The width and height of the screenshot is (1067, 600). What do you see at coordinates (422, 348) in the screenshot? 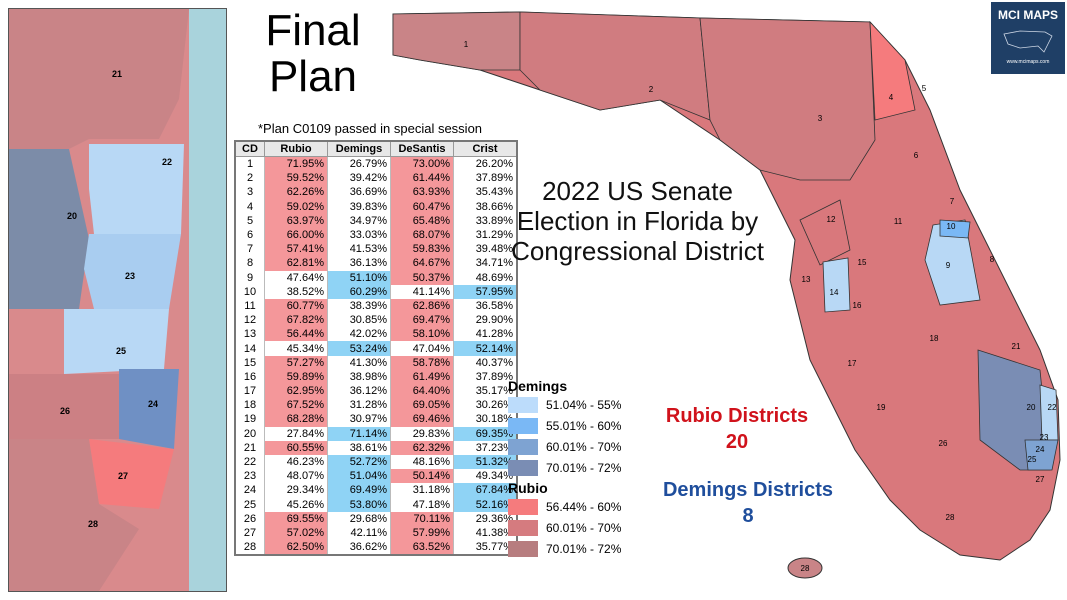
I see `desantis-cell: 47.04%` at bounding box center [422, 348].